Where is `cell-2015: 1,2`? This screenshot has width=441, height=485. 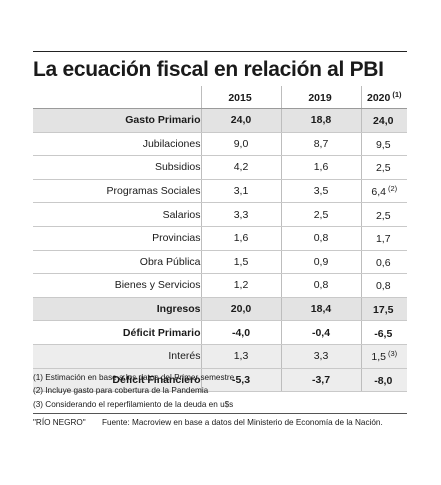 cell-2015: 1,2 is located at coordinates (240, 285).